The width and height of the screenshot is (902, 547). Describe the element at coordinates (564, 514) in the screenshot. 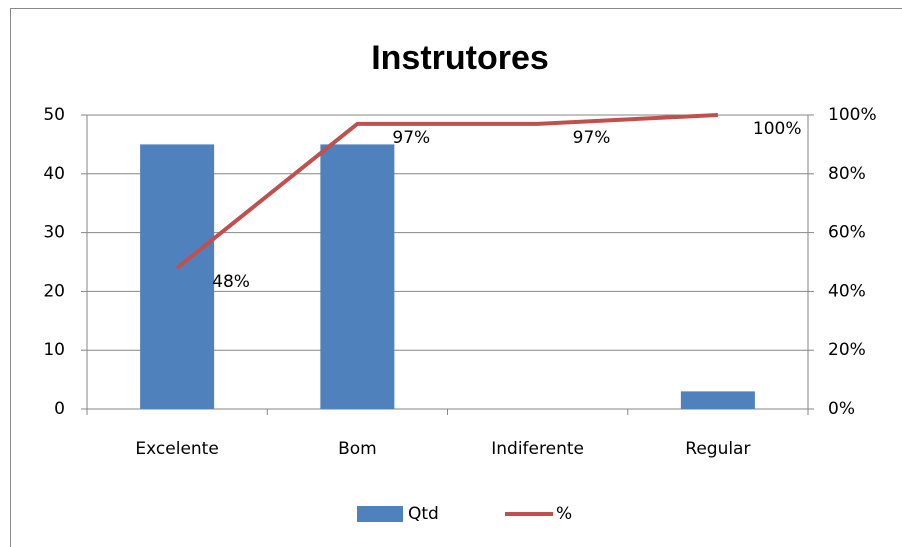

I see `legend-label: %` at that location.